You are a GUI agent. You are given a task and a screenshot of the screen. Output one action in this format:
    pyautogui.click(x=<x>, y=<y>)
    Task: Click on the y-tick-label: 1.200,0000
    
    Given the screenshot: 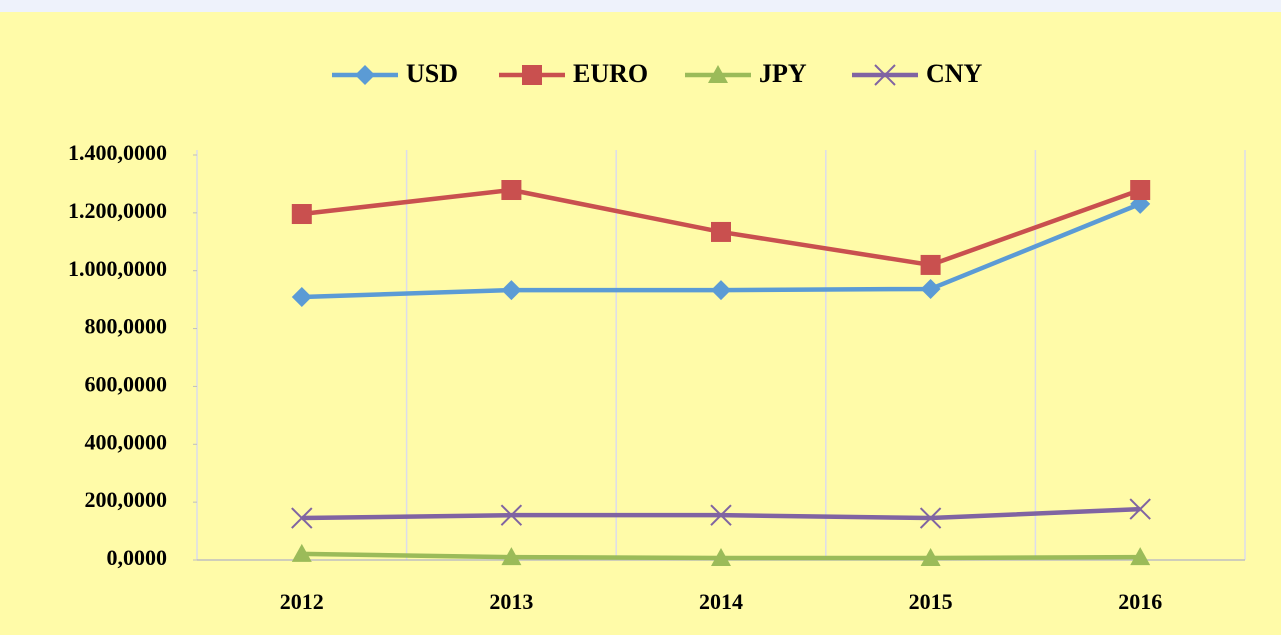 What is the action you would take?
    pyautogui.click(x=117, y=210)
    